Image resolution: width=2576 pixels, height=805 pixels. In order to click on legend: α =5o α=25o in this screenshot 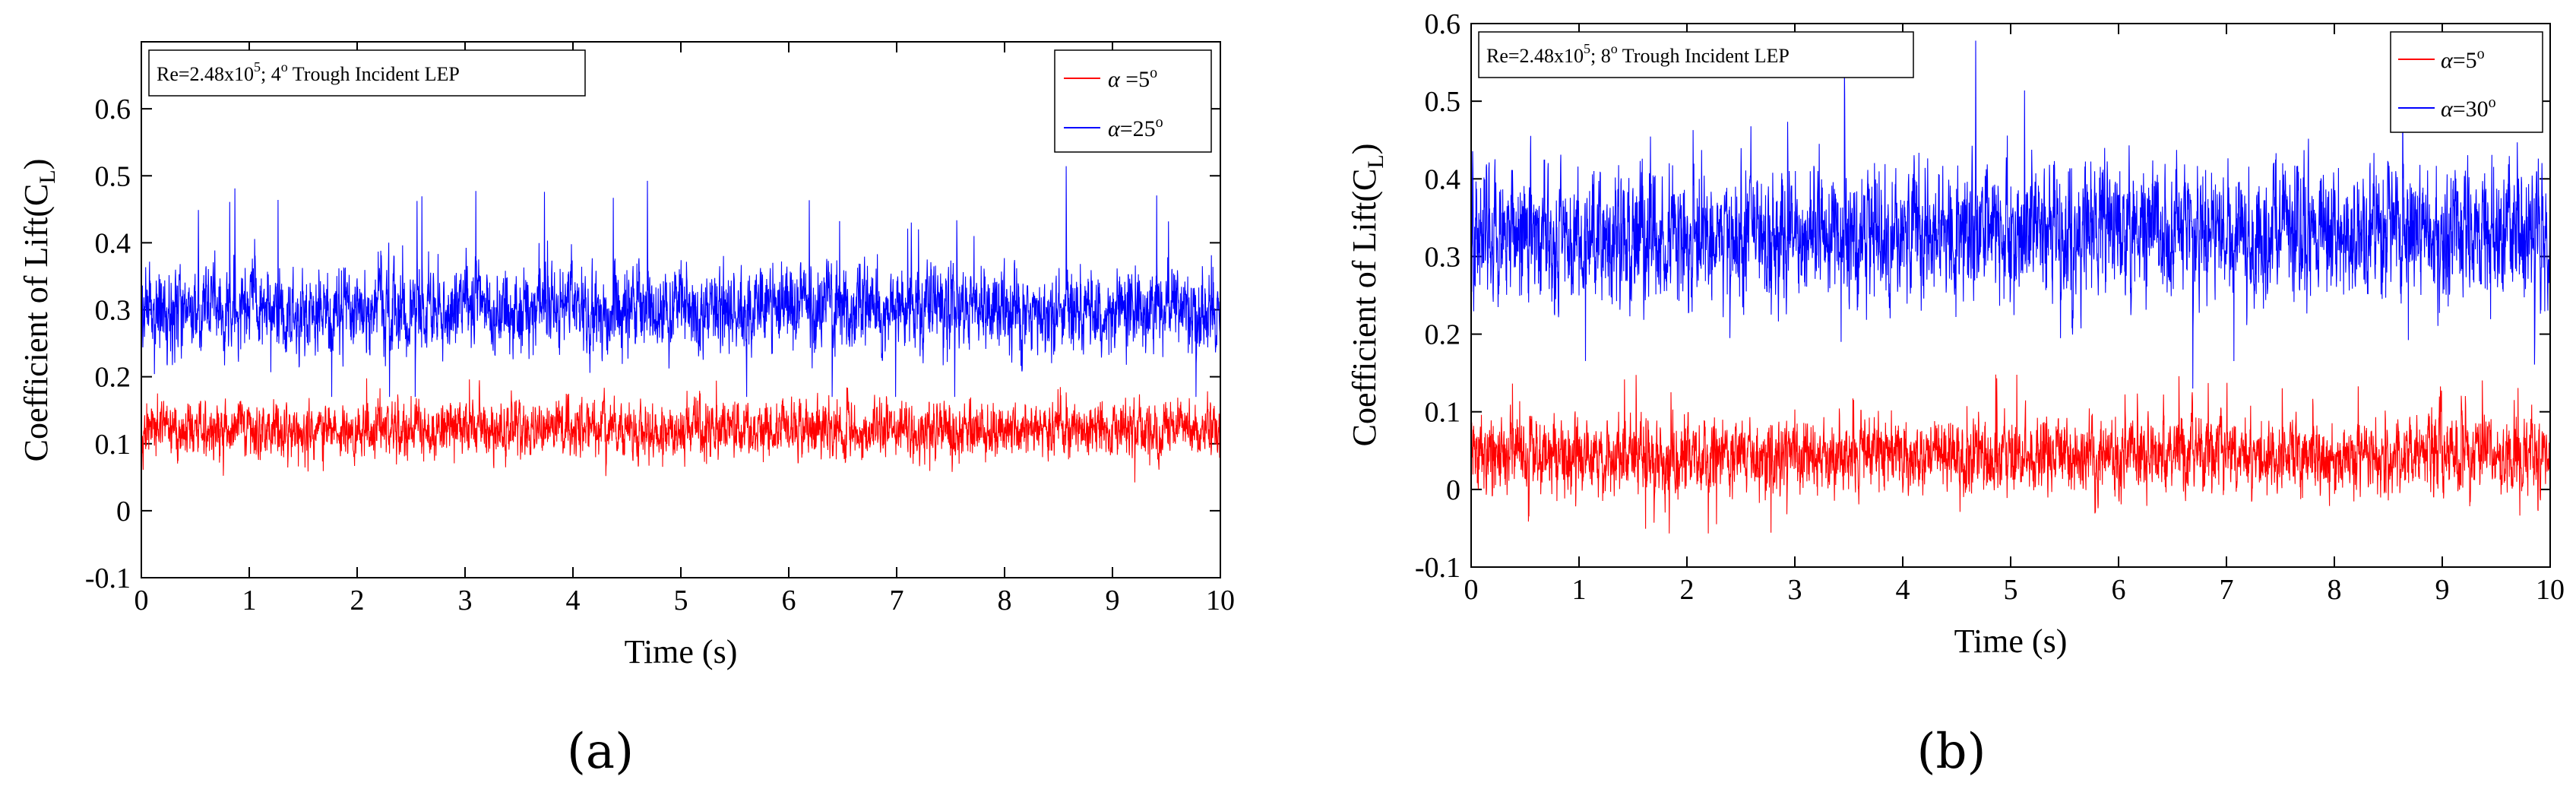, I will do `click(1133, 101)`.